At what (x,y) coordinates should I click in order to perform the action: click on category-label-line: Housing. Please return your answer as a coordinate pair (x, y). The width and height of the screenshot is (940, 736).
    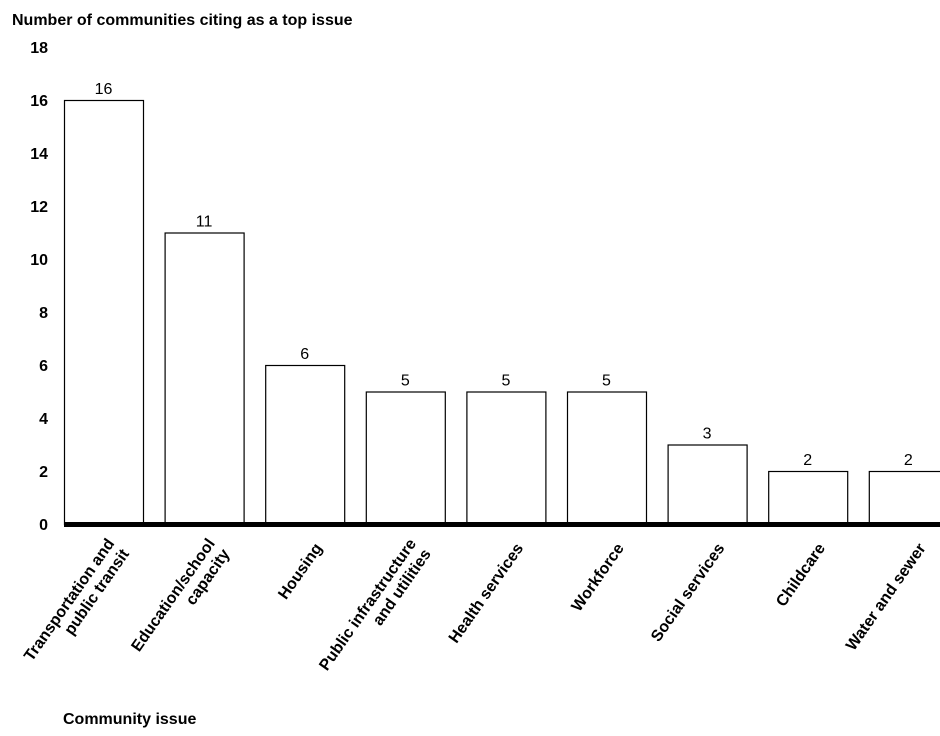
    Looking at the image, I should click on (300, 572).